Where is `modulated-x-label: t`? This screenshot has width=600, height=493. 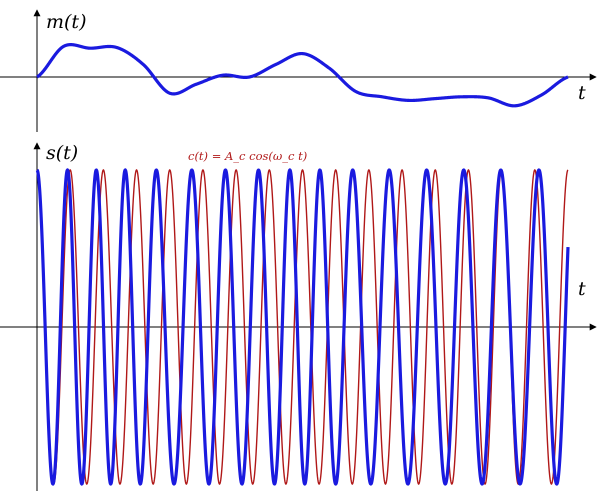
modulated-x-label: t is located at coordinates (582, 289).